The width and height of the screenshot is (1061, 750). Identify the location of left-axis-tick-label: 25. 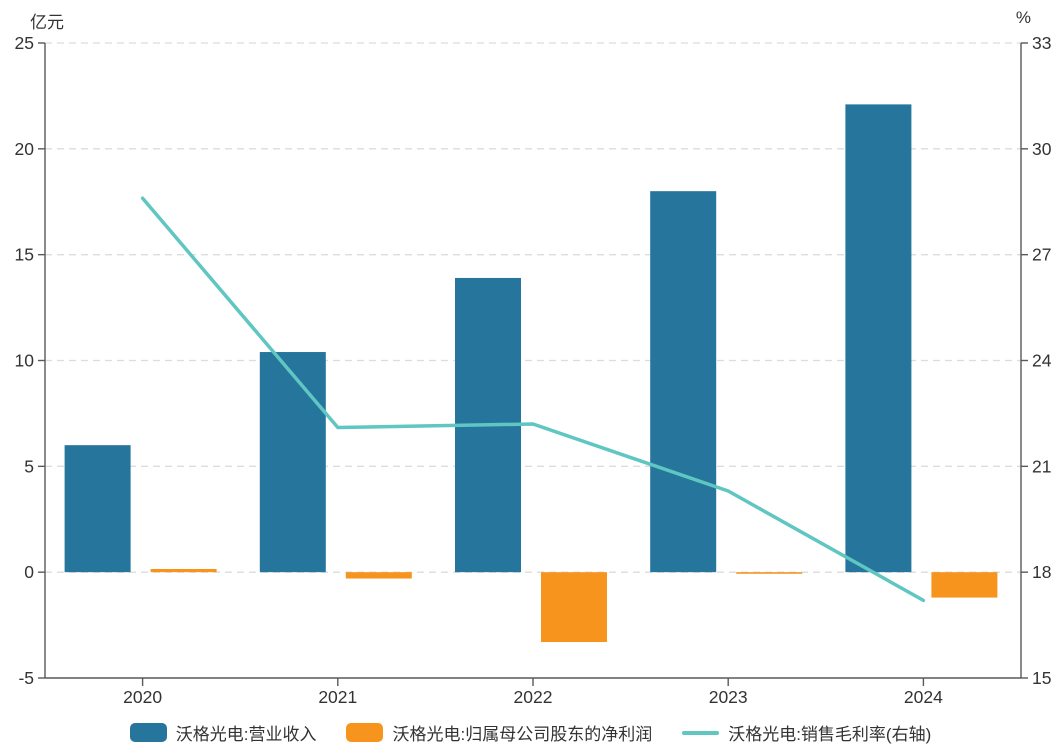
(24, 43).